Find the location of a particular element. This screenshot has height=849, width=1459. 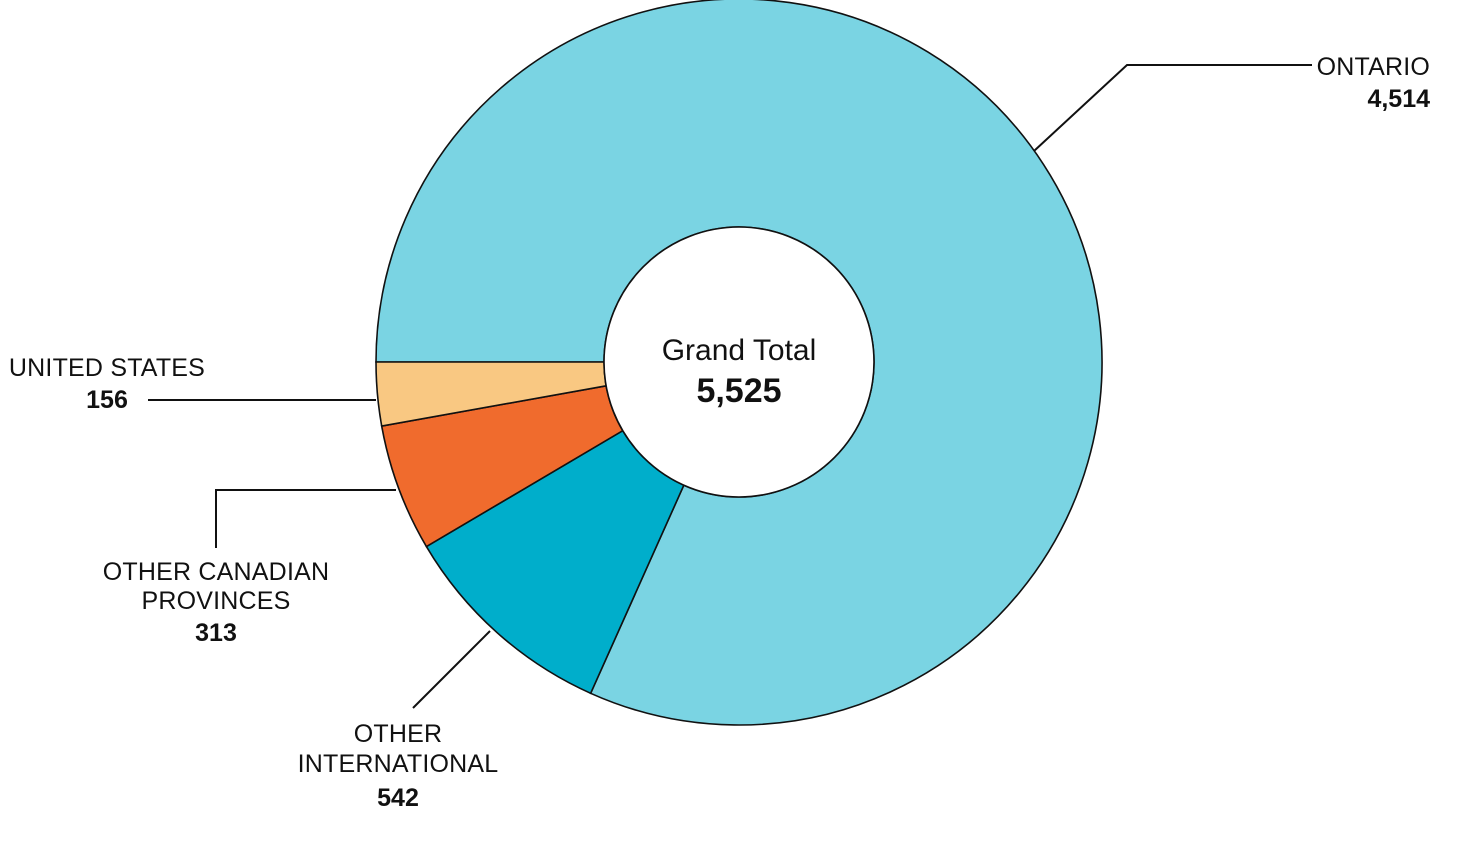

slice-name-united-states: UNITED STATES is located at coordinates (107, 368).